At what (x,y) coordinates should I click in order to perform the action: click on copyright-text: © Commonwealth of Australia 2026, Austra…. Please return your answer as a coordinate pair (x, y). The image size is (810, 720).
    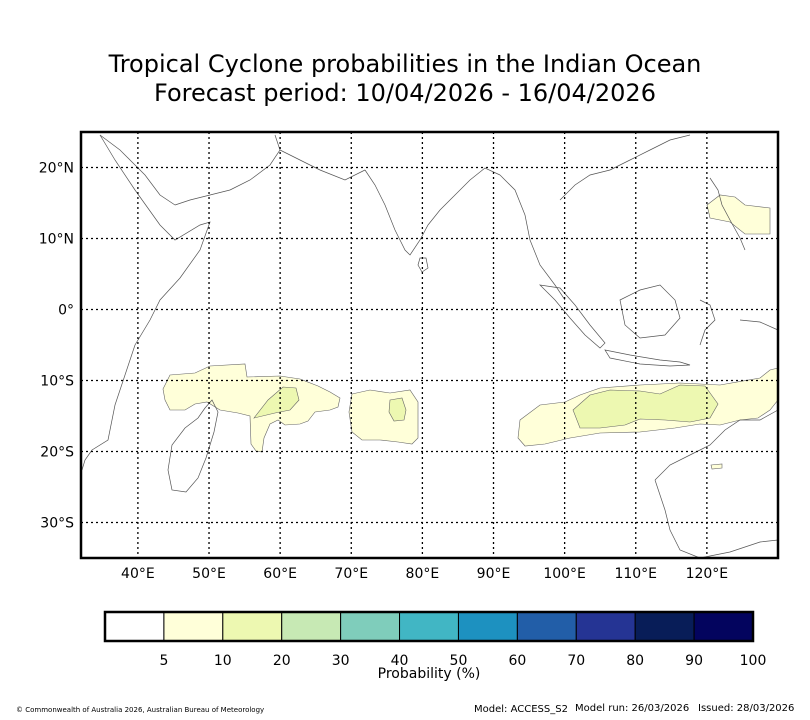
    Looking at the image, I should click on (140, 710).